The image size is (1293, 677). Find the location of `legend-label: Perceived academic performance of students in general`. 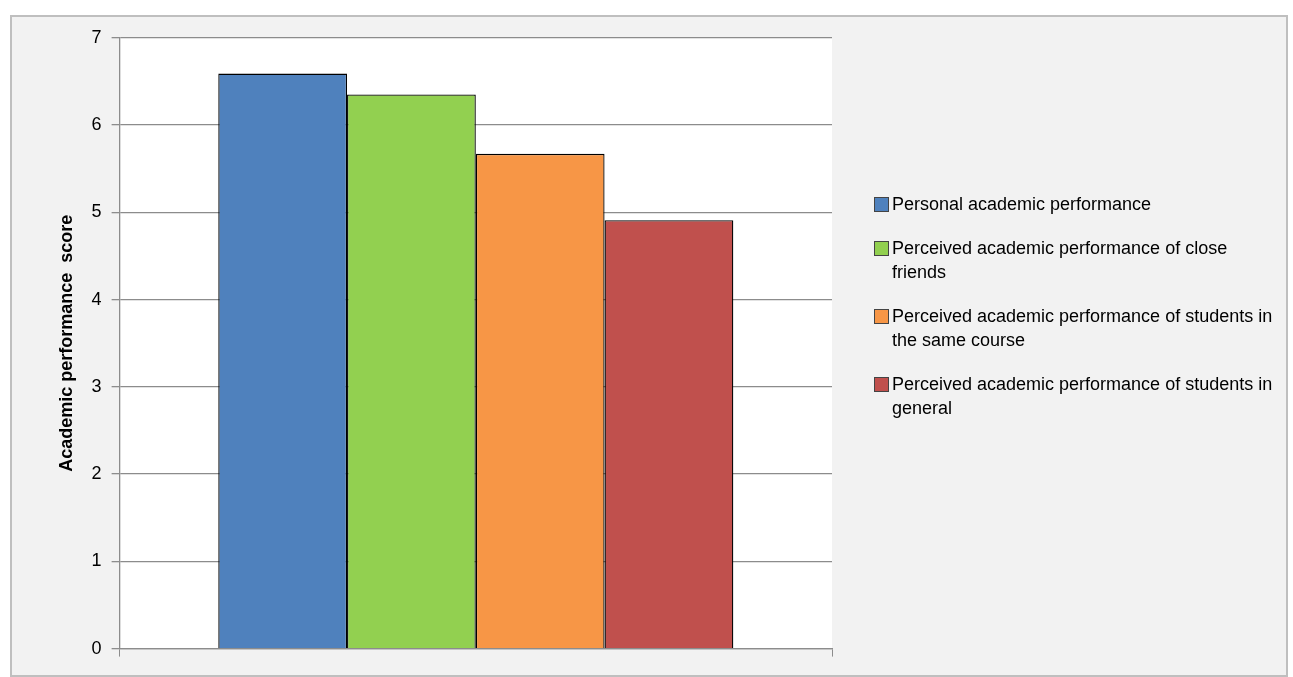

legend-label: Perceived academic performance of students in general is located at coordinates (1083, 396).